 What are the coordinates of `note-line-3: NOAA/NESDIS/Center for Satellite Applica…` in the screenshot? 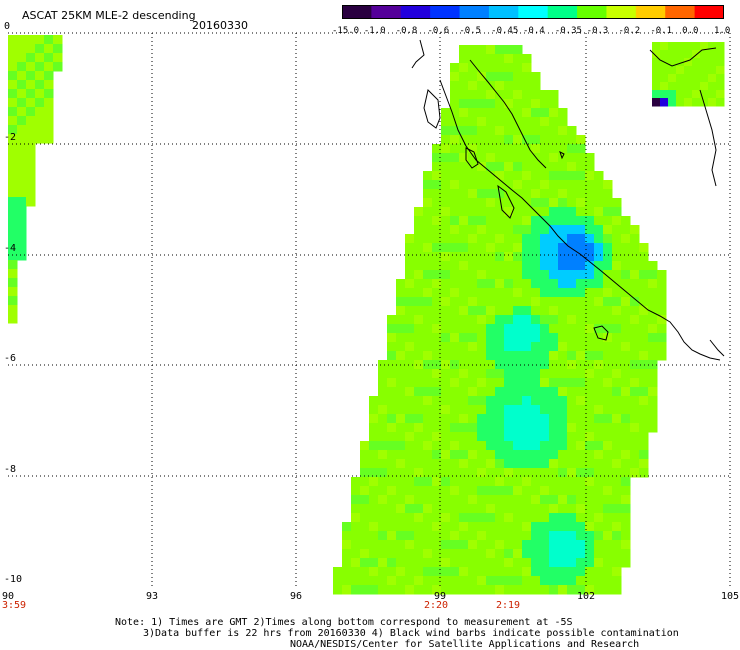 It's located at (465, 644).